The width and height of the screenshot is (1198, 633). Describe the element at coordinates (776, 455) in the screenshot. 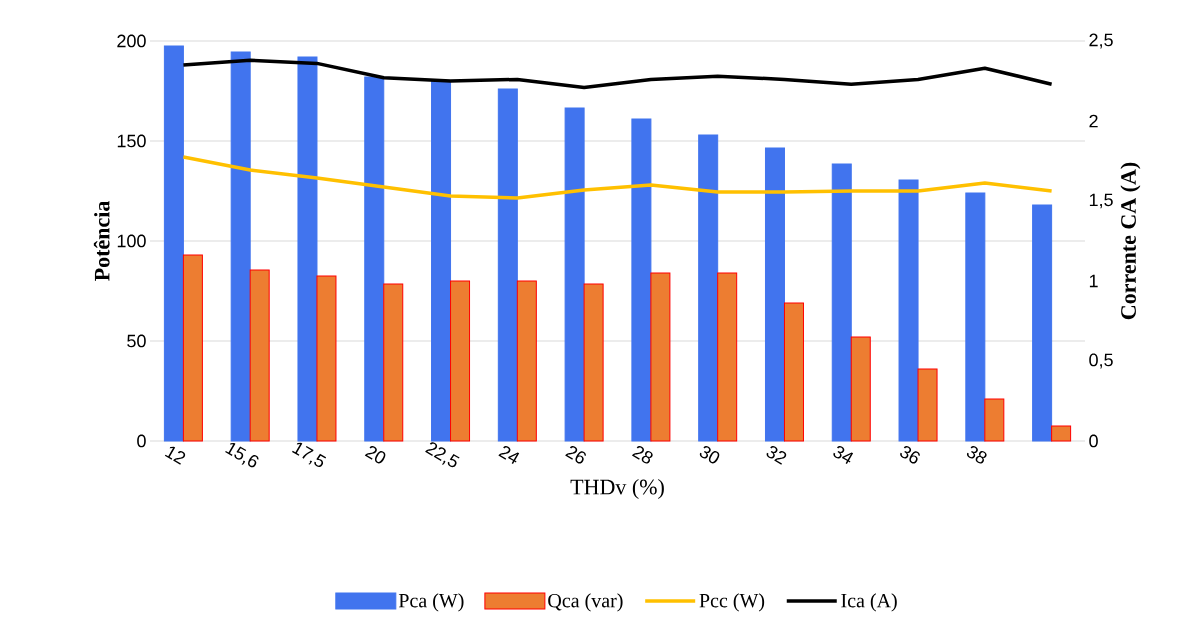

I see `x-tick-label: 32` at that location.